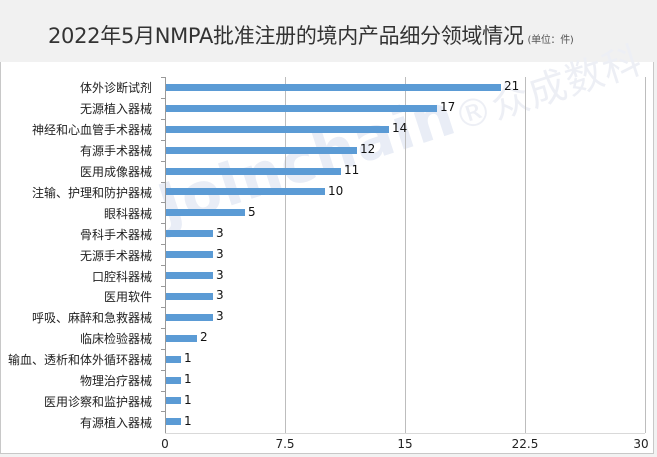 This screenshot has width=657, height=457. What do you see at coordinates (550, 40) in the screenshot?
I see `unit-label: (单位：件)` at bounding box center [550, 40].